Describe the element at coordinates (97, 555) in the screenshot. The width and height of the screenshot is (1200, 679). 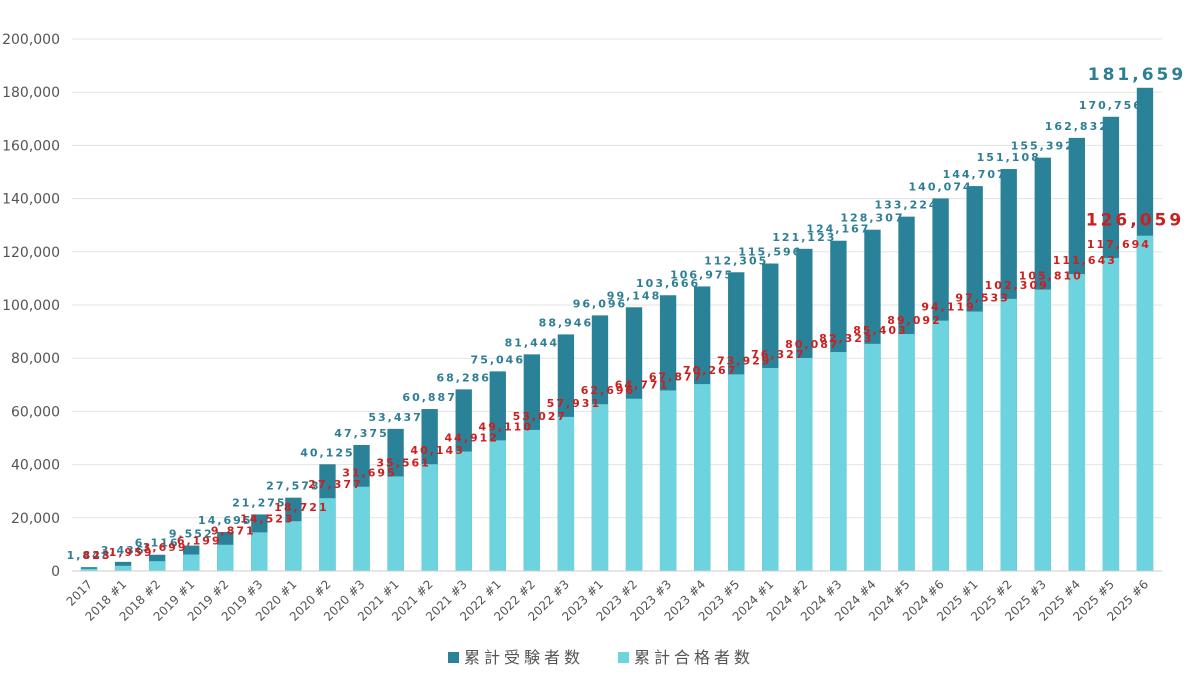
I see `value-label: 823` at that location.